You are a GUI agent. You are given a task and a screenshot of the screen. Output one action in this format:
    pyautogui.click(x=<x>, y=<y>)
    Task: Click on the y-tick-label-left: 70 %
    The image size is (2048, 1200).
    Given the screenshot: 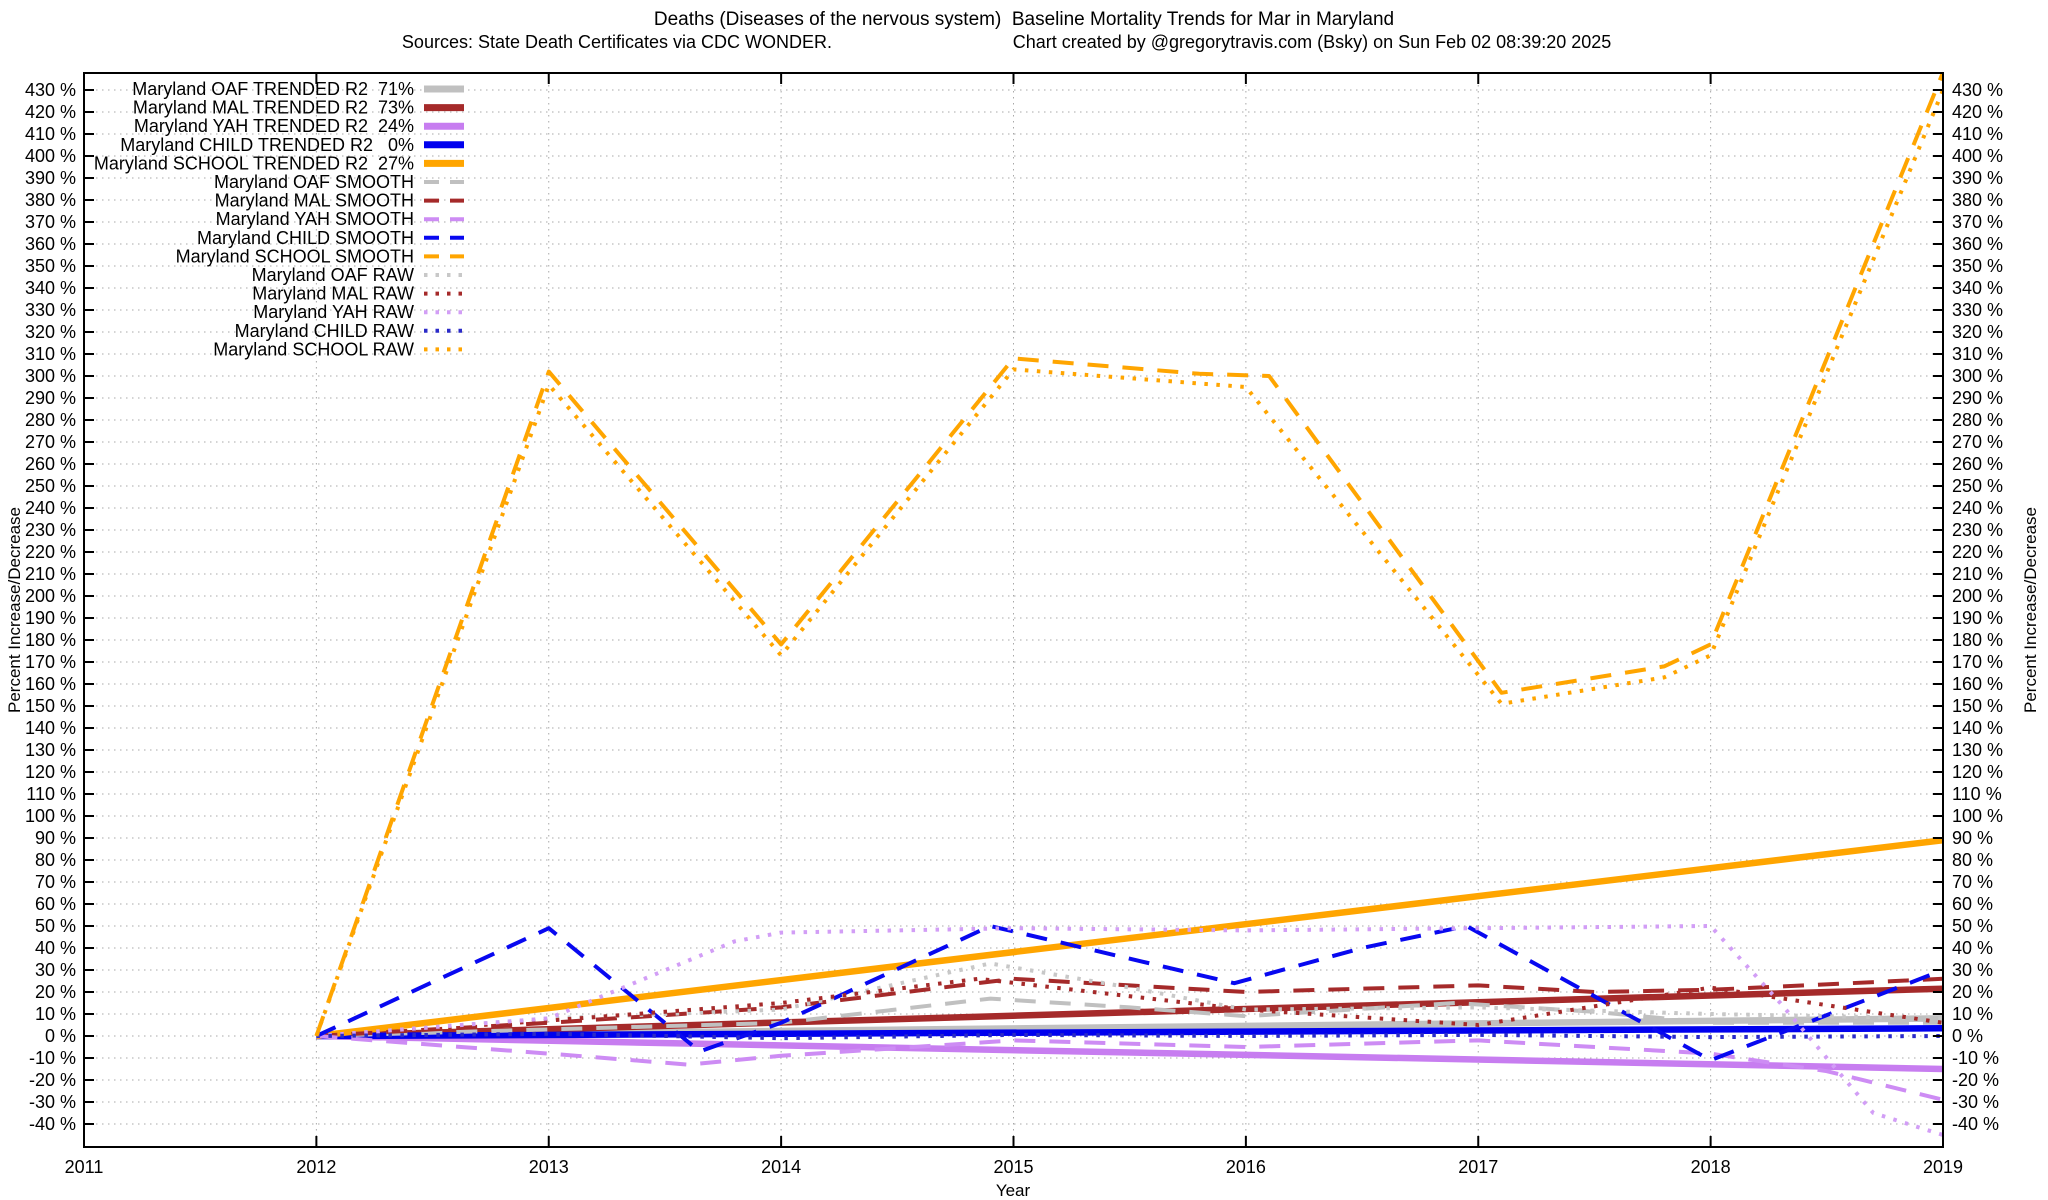 What is the action you would take?
    pyautogui.click(x=55, y=882)
    